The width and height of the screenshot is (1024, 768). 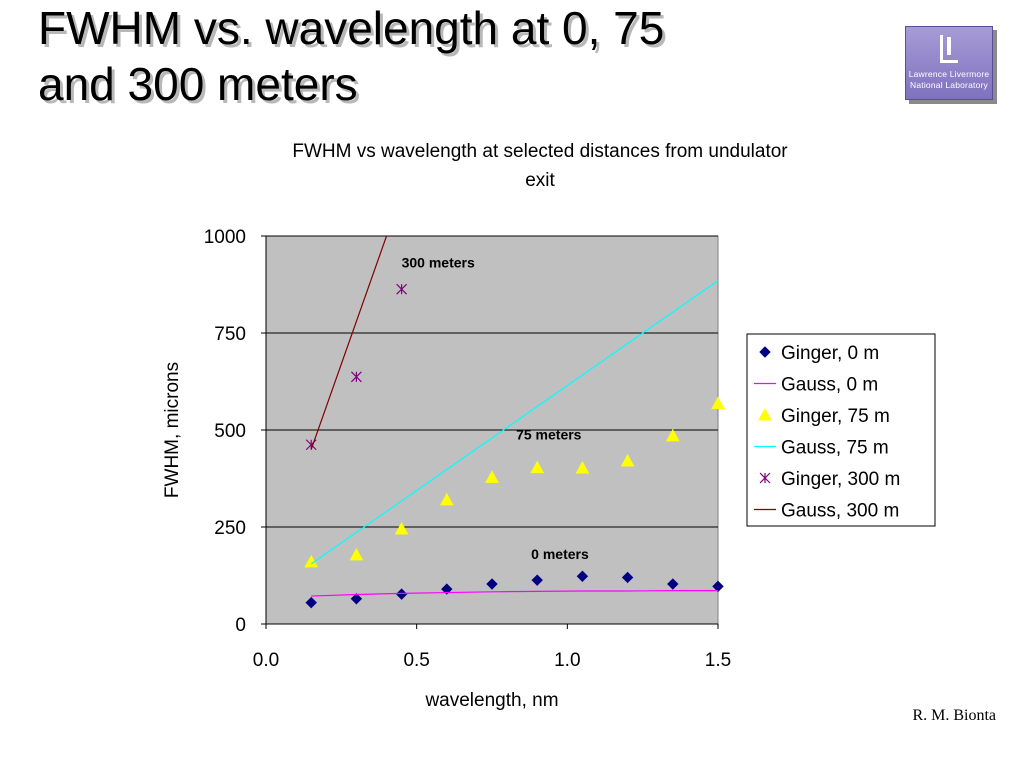 I want to click on series-gauss-300-m, so click(x=349, y=343).